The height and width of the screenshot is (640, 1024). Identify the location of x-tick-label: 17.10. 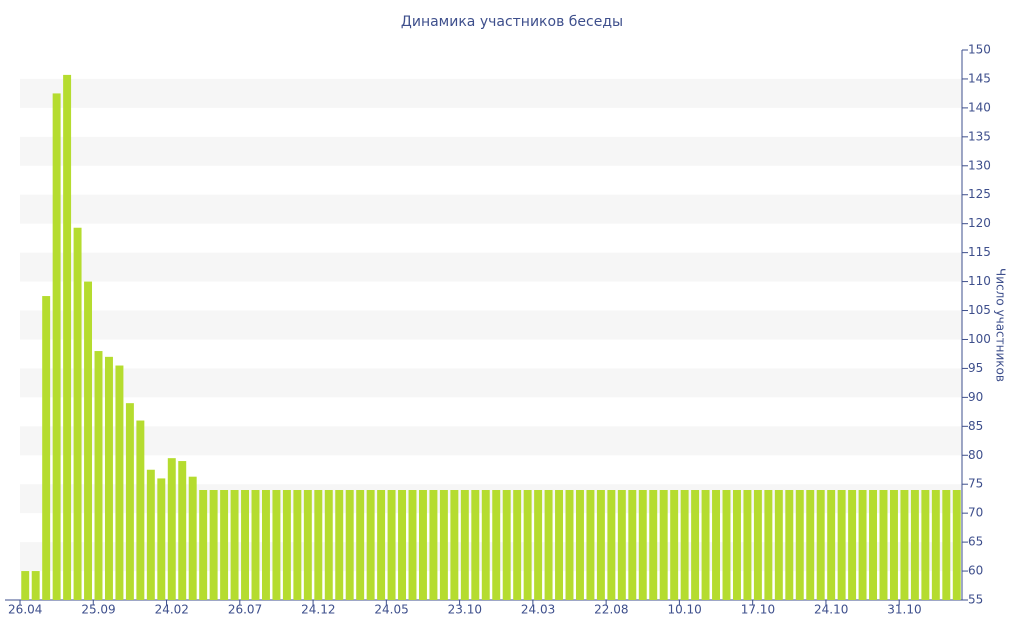
(758, 610).